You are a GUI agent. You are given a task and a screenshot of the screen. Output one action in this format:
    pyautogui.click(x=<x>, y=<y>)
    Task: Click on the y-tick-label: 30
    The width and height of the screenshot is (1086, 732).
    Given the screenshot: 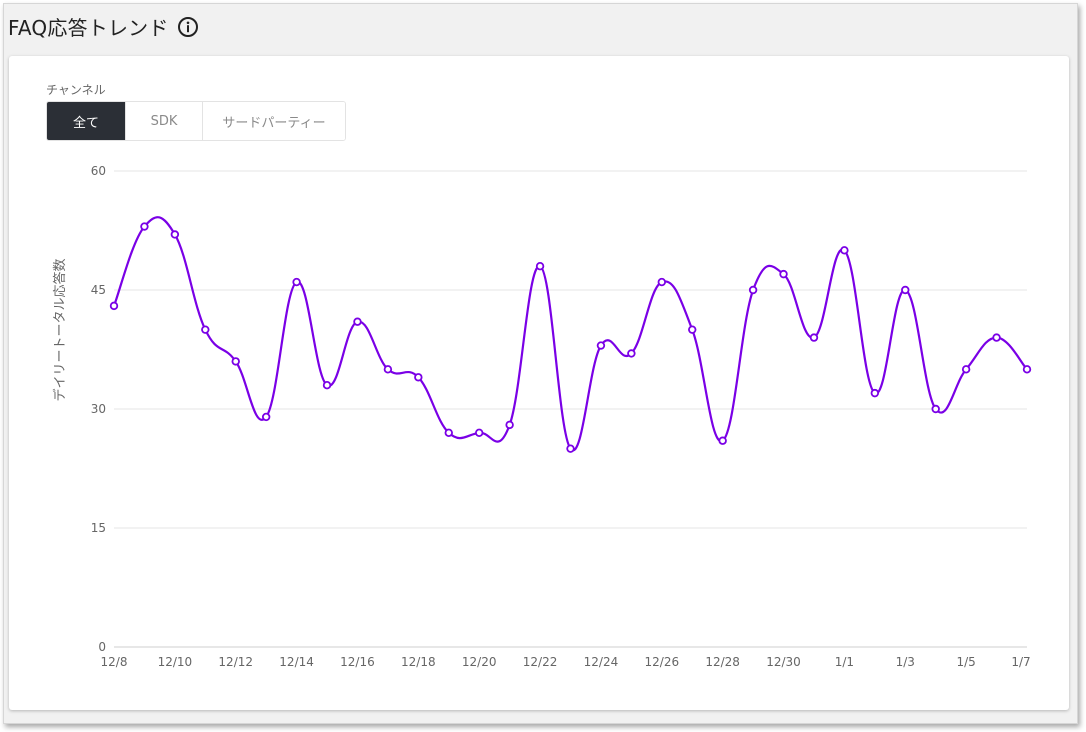 What is the action you would take?
    pyautogui.click(x=98, y=409)
    